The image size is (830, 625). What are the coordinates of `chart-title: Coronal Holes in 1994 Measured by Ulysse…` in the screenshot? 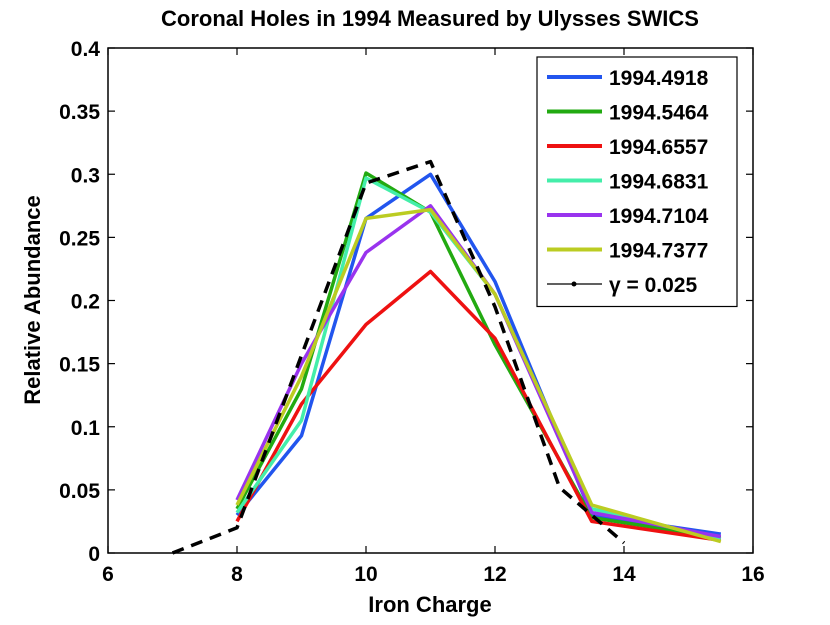 It's located at (430, 18).